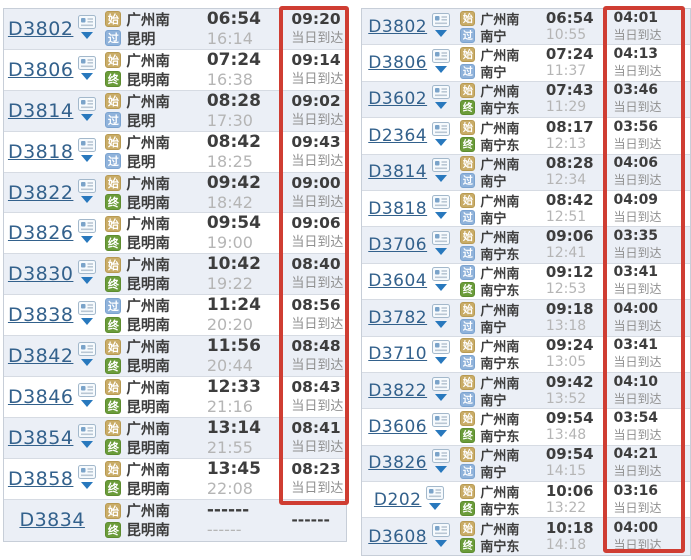 Image resolution: width=691 pixels, height=560 pixels. I want to click on arrival-time: 12:53, so click(566, 289).